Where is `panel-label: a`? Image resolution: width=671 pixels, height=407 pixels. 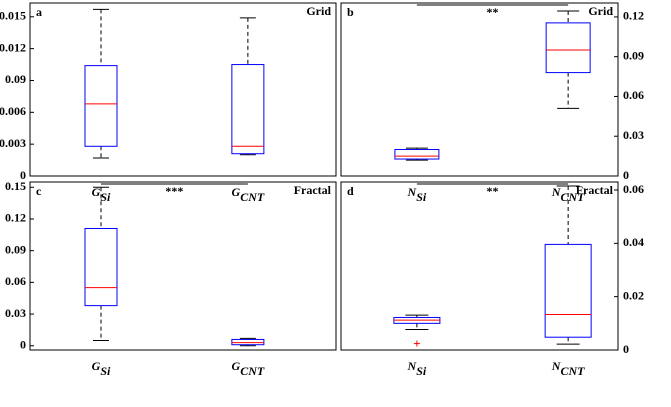
panel-label: a is located at coordinates (39, 12).